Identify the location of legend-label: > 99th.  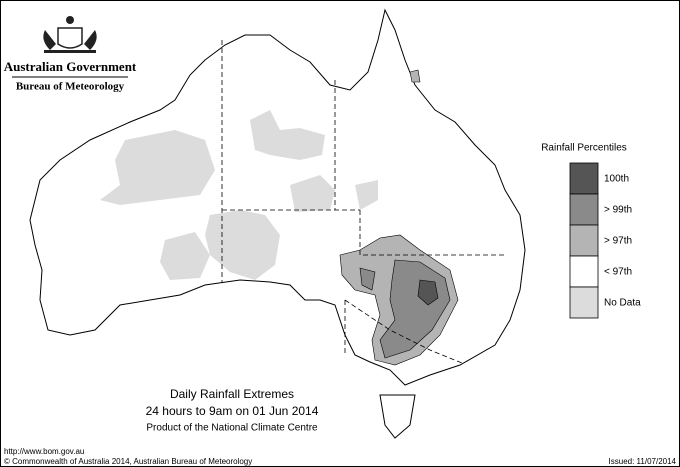
(618, 210).